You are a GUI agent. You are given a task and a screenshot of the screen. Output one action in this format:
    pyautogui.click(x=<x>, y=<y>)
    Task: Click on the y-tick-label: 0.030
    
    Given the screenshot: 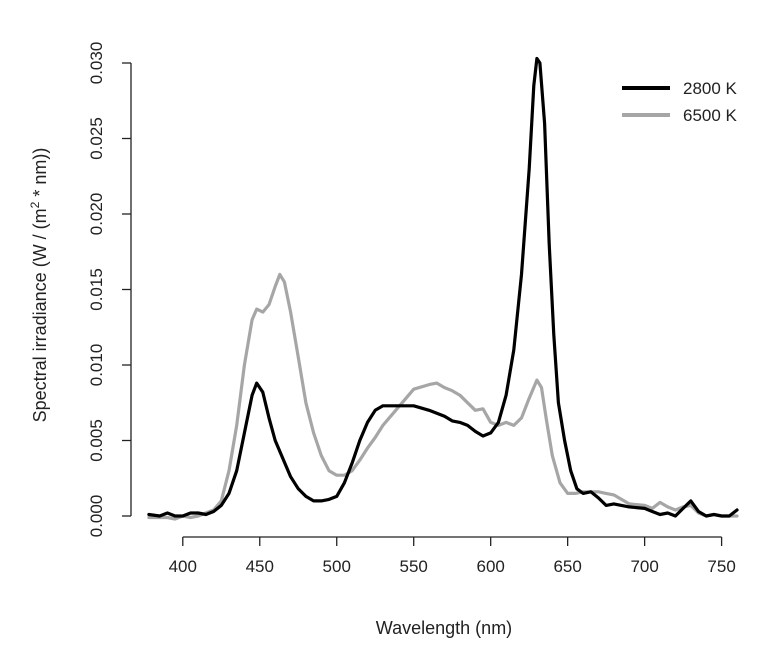 What is the action you would take?
    pyautogui.click(x=96, y=63)
    